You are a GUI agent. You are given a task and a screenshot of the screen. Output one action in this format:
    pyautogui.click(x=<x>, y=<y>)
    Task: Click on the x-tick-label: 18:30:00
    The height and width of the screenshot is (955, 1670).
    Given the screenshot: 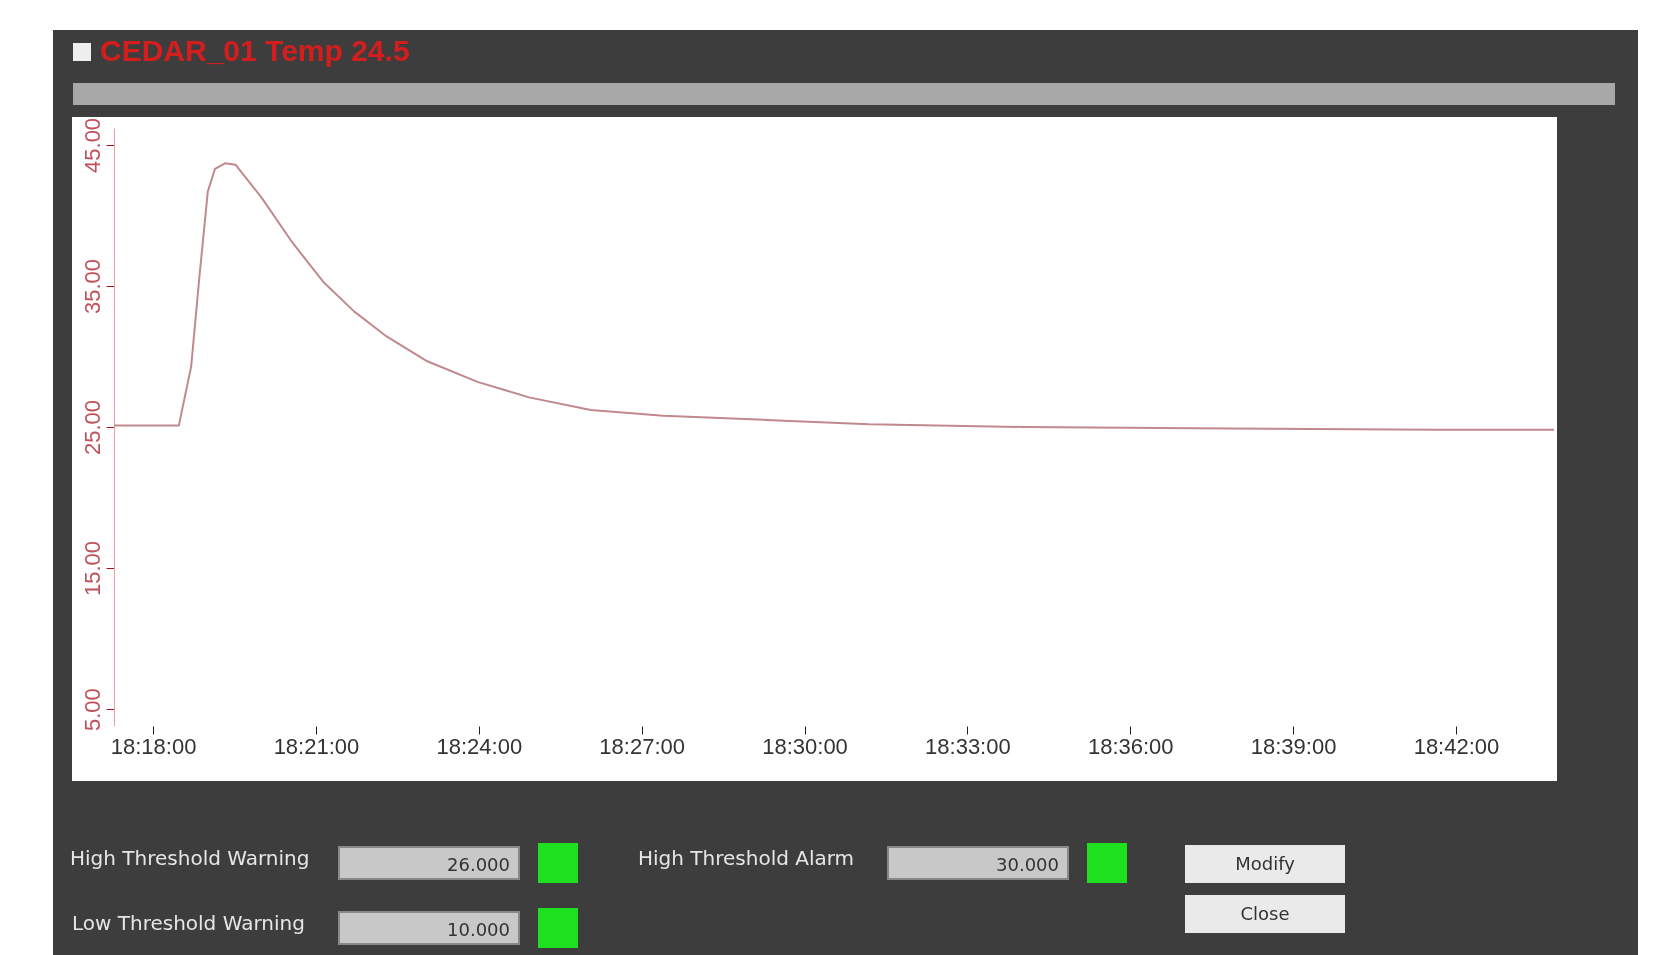 What is the action you would take?
    pyautogui.click(x=805, y=746)
    